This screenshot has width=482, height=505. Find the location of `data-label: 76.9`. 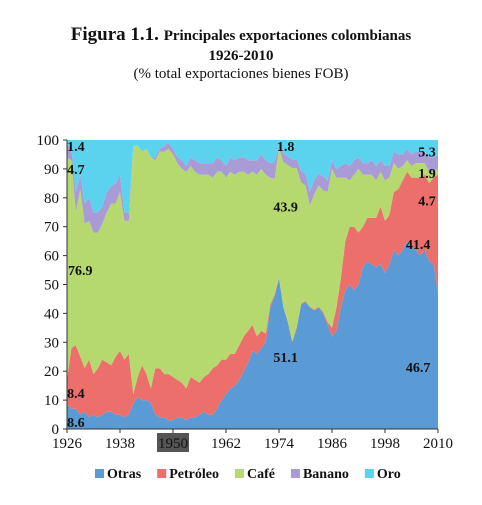

data-label: 76.9 is located at coordinates (80, 271).